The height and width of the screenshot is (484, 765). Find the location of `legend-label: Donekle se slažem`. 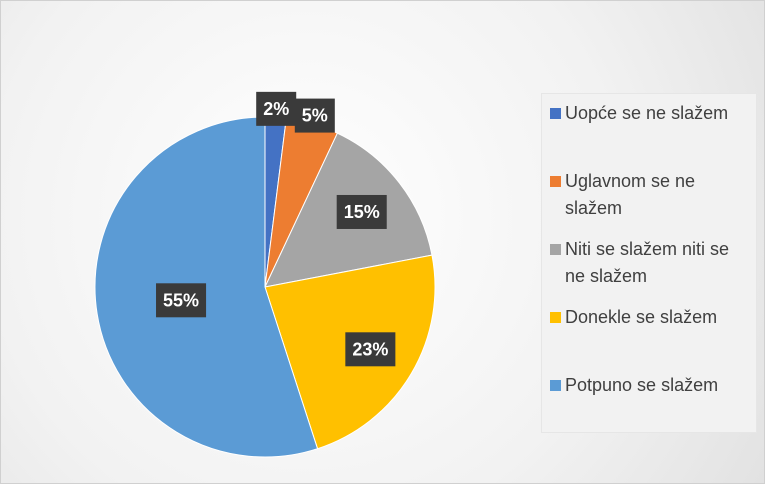

legend-label: Donekle se slažem is located at coordinates (641, 317).